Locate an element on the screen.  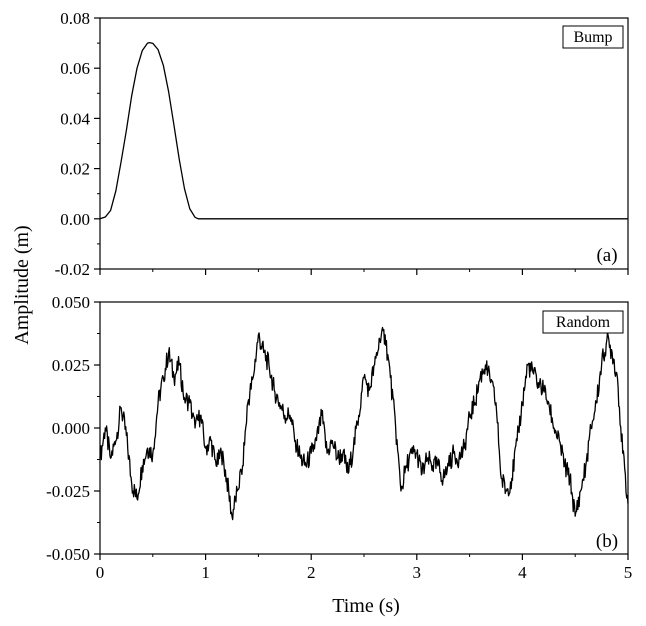
x-axis-title: Time (s) is located at coordinates (366, 606).